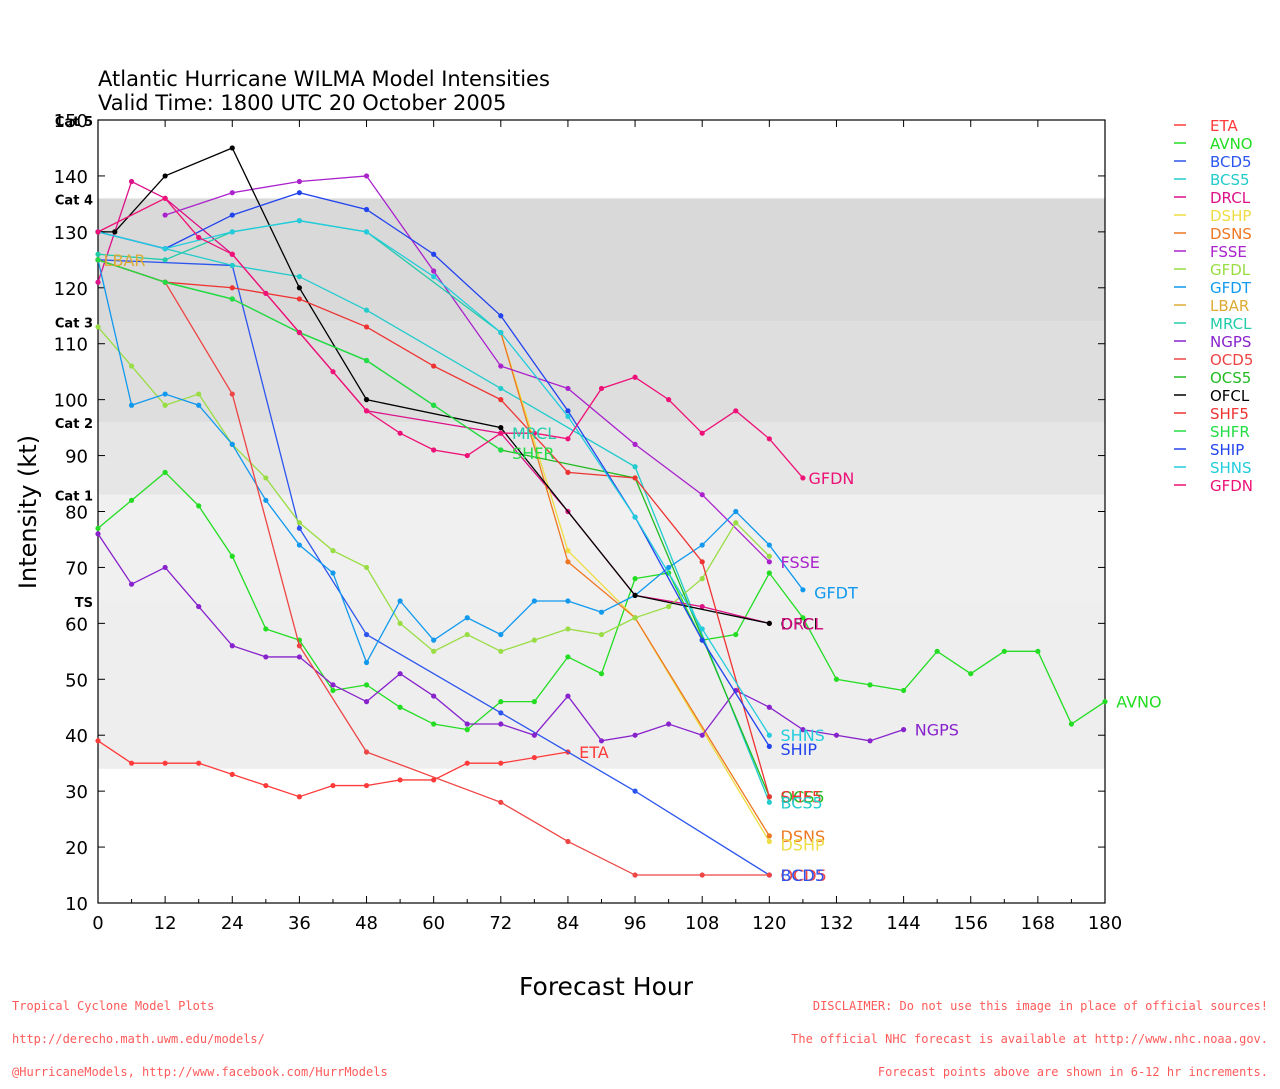  Describe the element at coordinates (1138, 702) in the screenshot. I see `series-end-label: AVNO` at that location.